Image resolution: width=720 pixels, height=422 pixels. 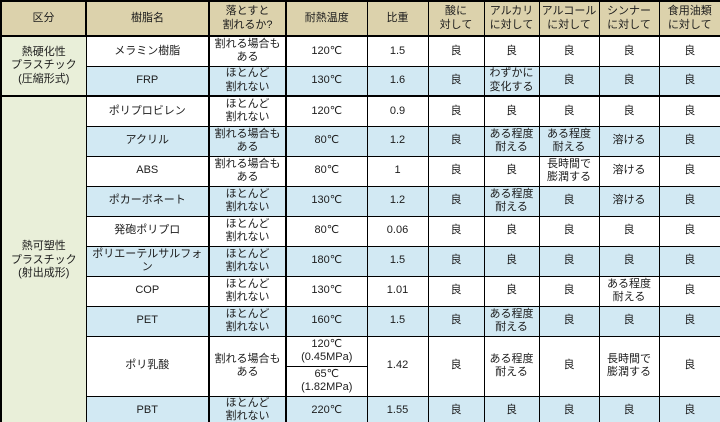 What do you see at coordinates (326, 18) in the screenshot?
I see `header-cell-heat-resistance: 耐熱温度` at bounding box center [326, 18].